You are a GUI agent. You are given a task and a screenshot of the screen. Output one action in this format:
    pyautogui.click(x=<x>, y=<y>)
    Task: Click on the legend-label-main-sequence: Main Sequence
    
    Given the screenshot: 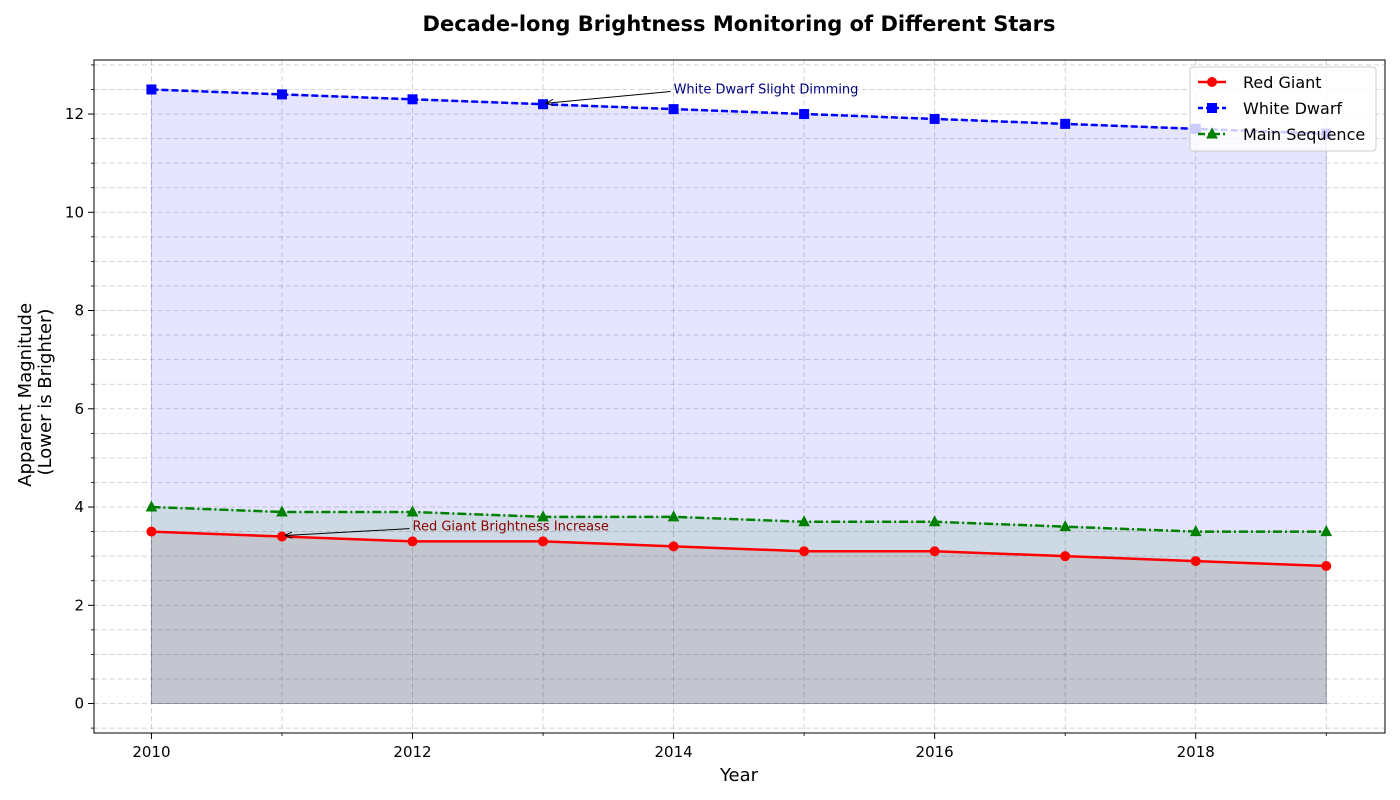 What is the action you would take?
    pyautogui.click(x=1304, y=134)
    